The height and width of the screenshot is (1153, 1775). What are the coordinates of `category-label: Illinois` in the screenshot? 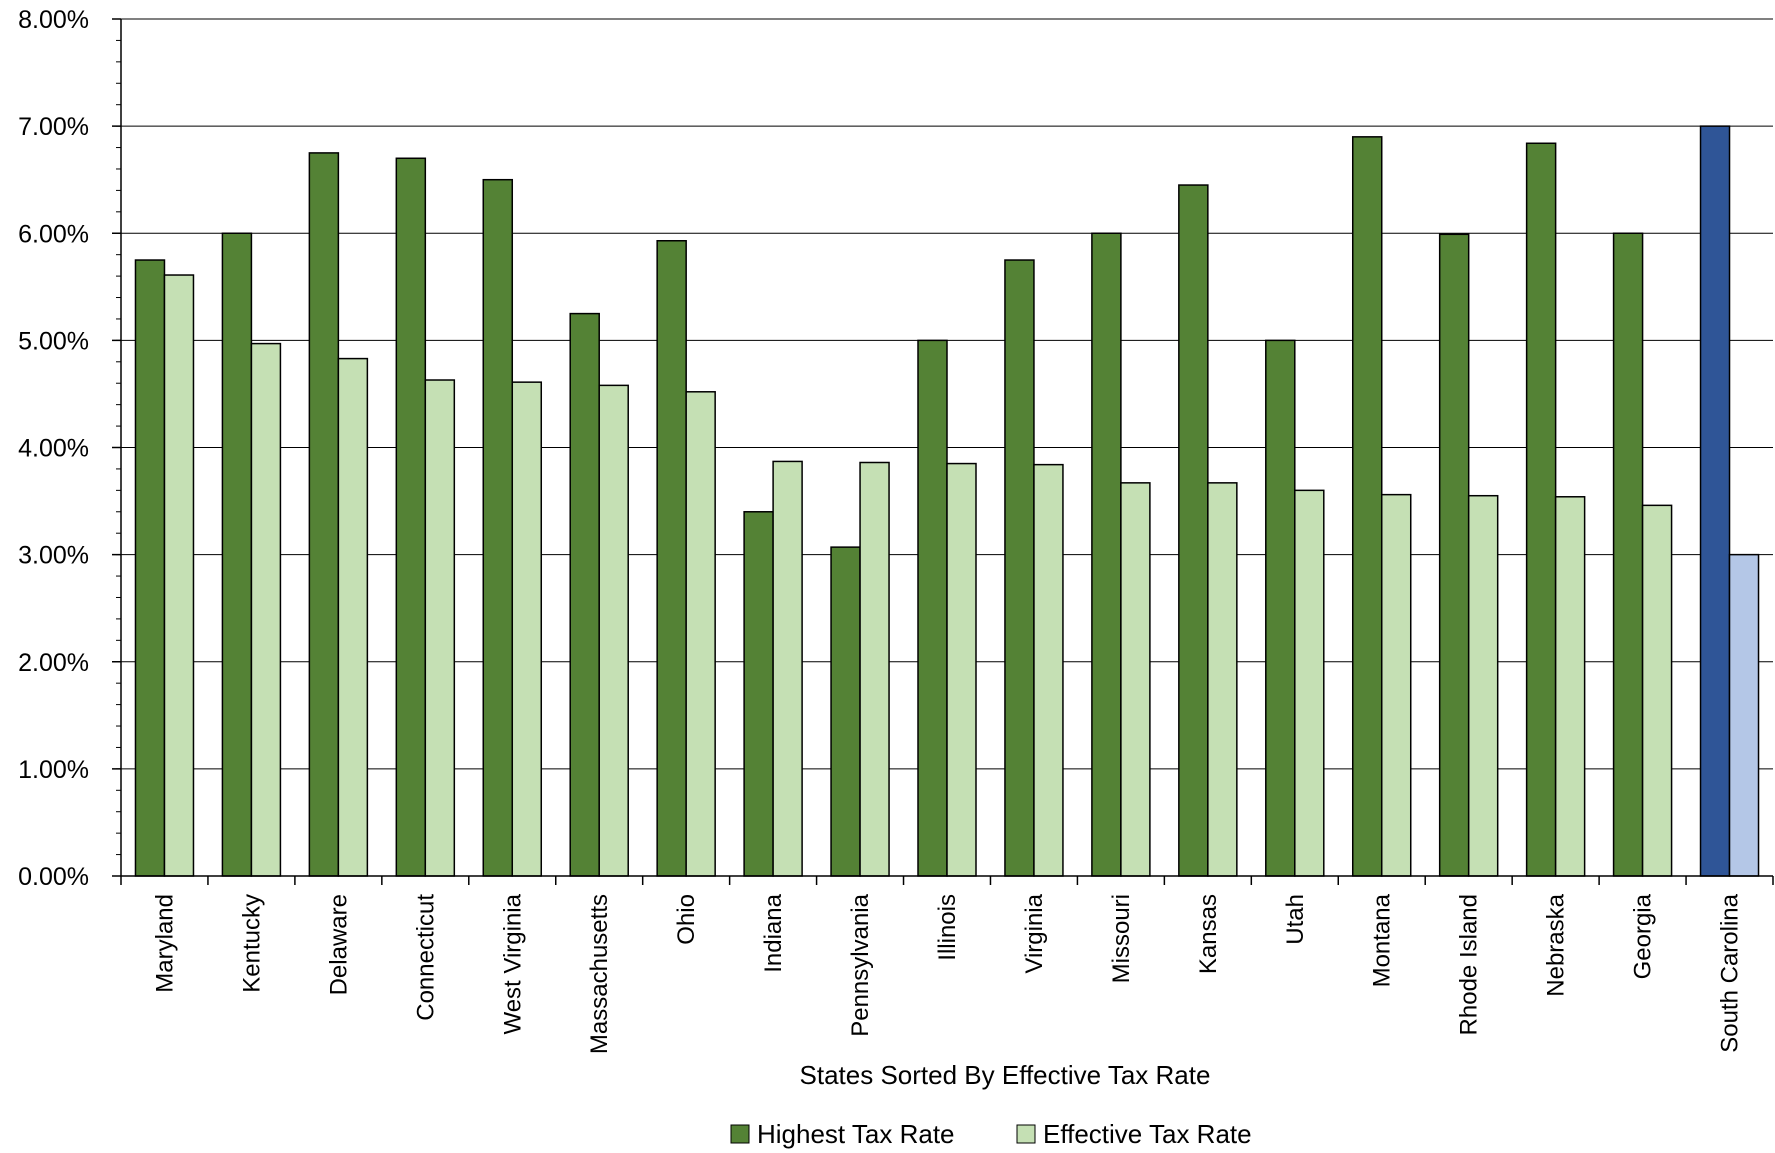 It's located at (947, 927).